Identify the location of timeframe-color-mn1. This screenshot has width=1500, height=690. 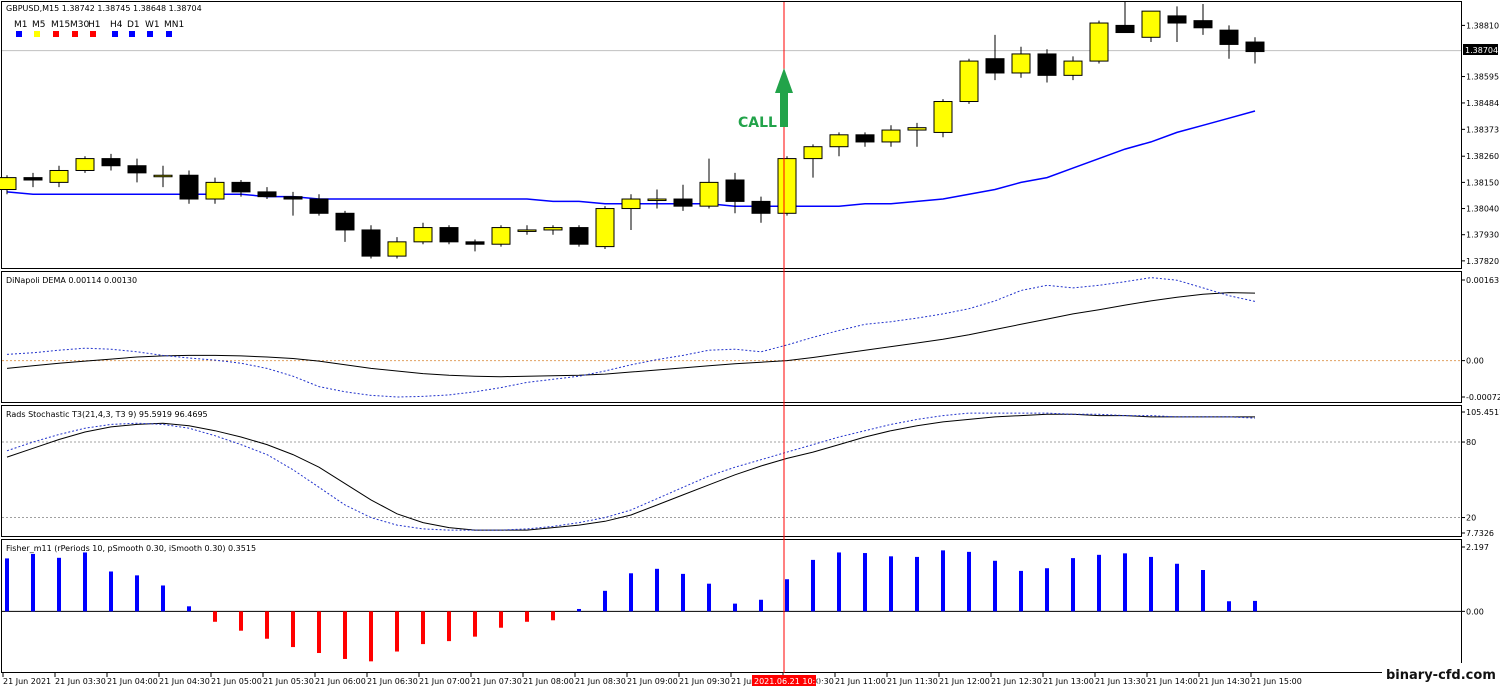
(169, 34).